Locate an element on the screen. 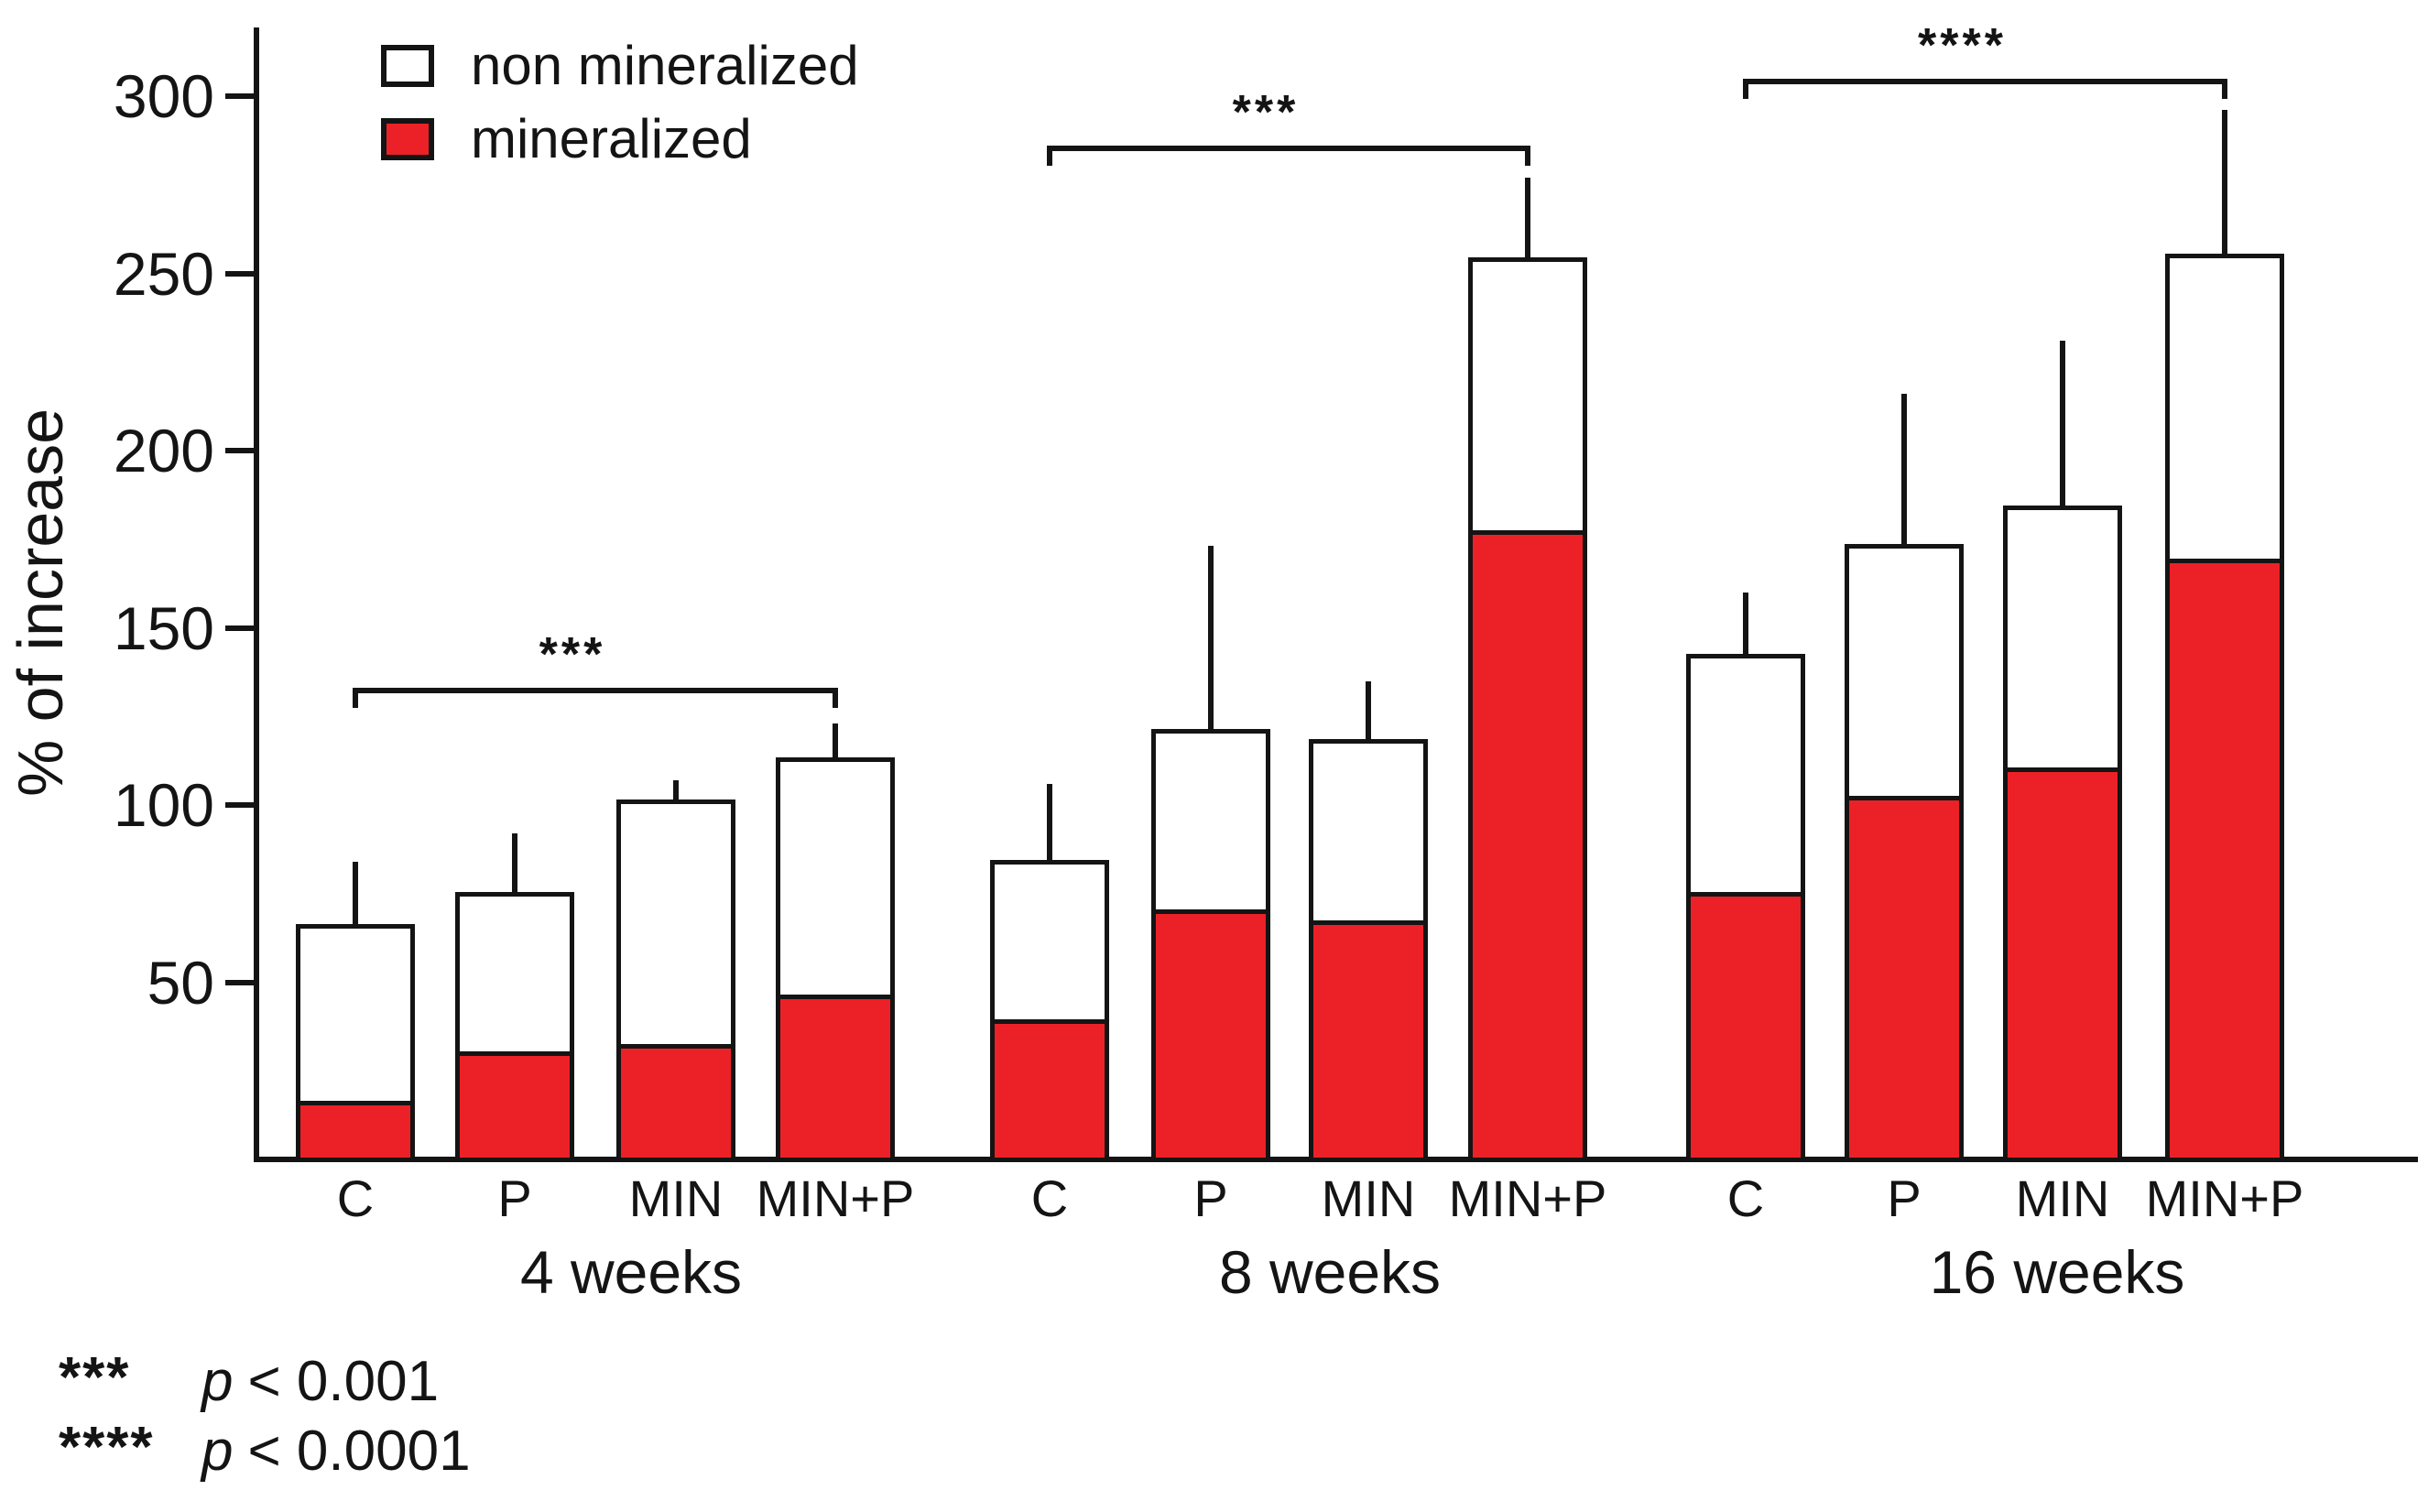 The height and width of the screenshot is (1512, 2428). bar-4weeks-c is located at coordinates (355, 1043).